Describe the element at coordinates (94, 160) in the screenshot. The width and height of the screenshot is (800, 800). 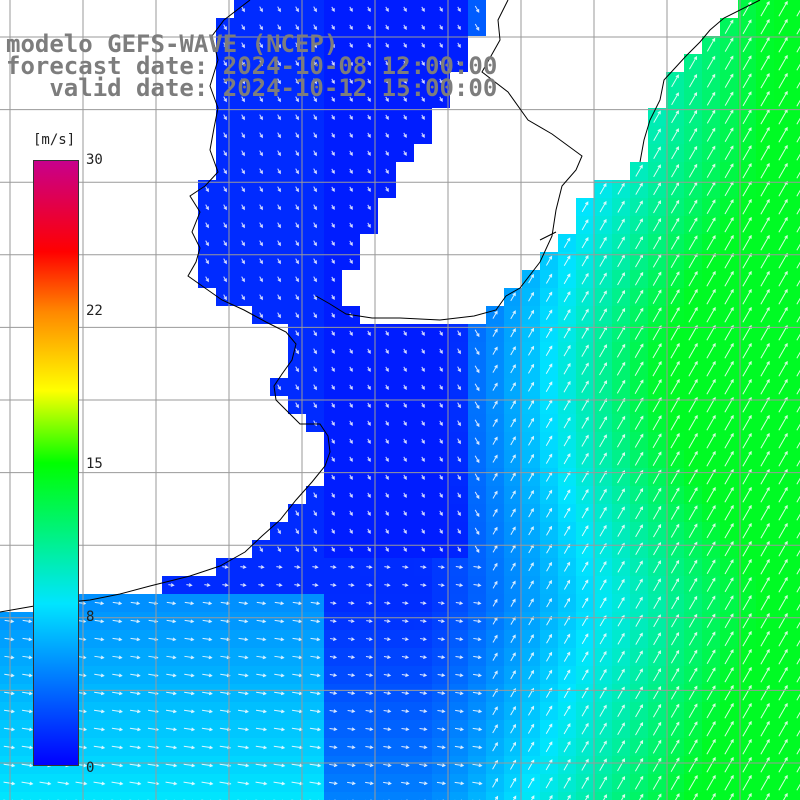
I see `colorbar-tick-30: 30` at that location.